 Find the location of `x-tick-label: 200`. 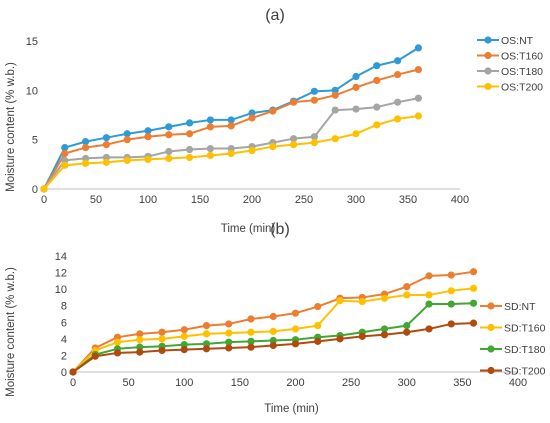

x-tick-label: 200 is located at coordinates (252, 200).